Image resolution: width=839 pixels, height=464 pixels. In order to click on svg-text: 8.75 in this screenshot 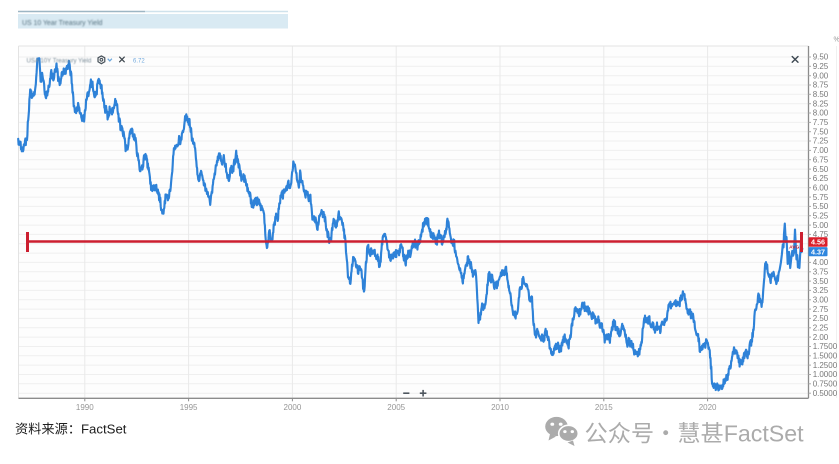, I will do `click(821, 85)`.